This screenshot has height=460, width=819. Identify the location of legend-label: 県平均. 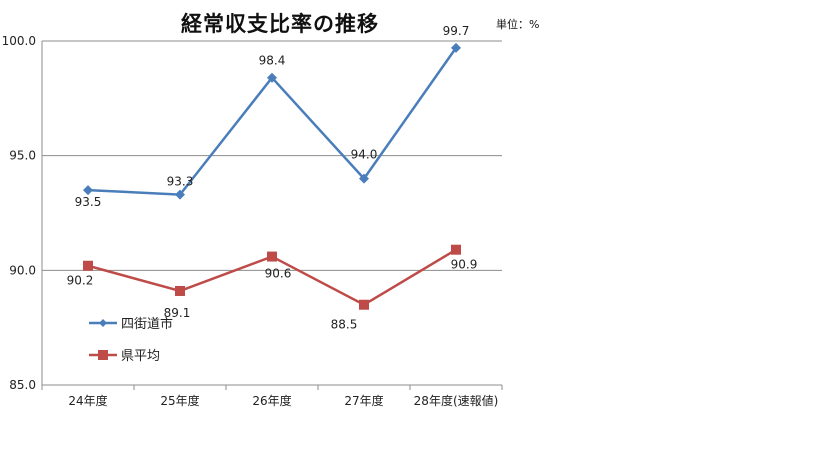
(140, 356).